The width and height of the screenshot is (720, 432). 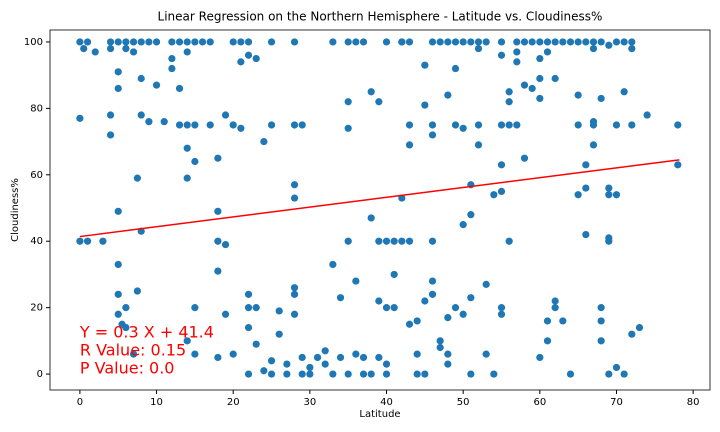 What do you see at coordinates (146, 332) in the screenshot?
I see `annotation: Y = 0.3 X + 41.4` at bounding box center [146, 332].